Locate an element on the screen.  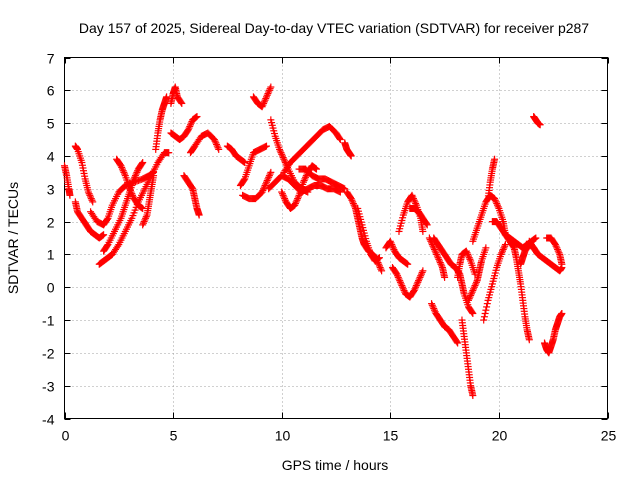
y-tick-label: -4 is located at coordinates (48, 420).